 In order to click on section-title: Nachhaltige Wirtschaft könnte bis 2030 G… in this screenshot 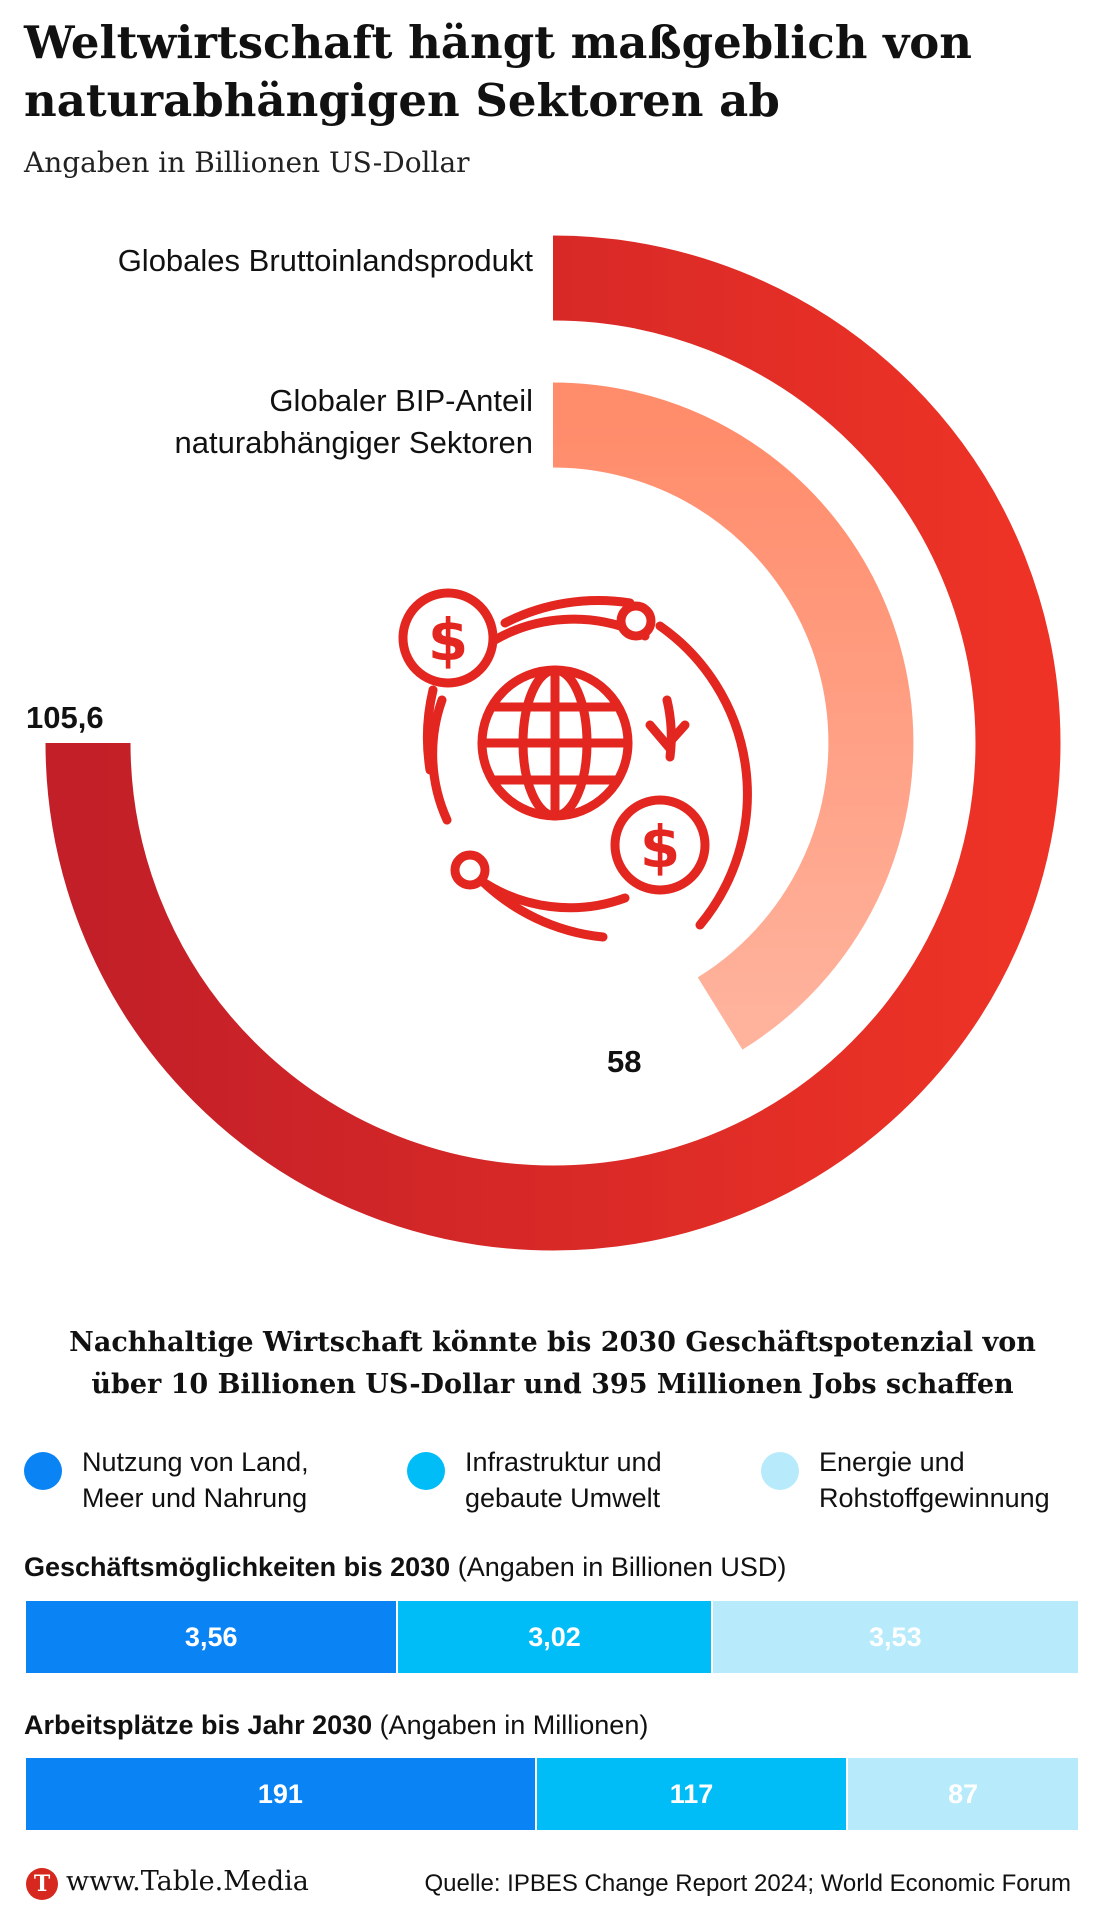, I will do `click(552, 1364)`.